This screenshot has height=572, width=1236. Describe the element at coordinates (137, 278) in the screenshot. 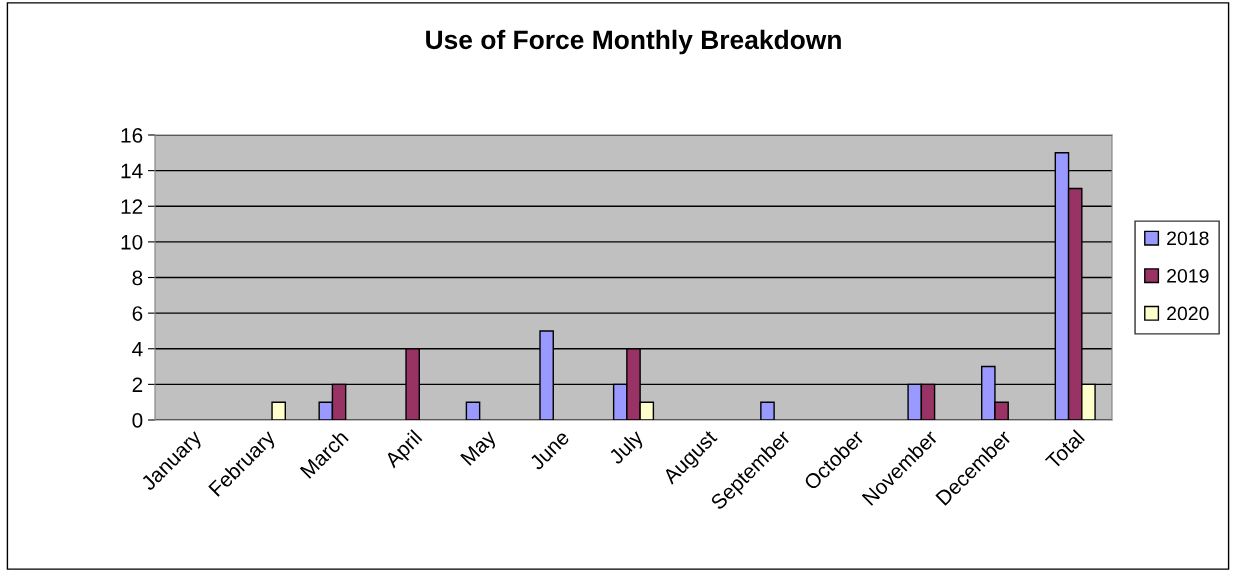

I see `y-tick-label: 8` at that location.